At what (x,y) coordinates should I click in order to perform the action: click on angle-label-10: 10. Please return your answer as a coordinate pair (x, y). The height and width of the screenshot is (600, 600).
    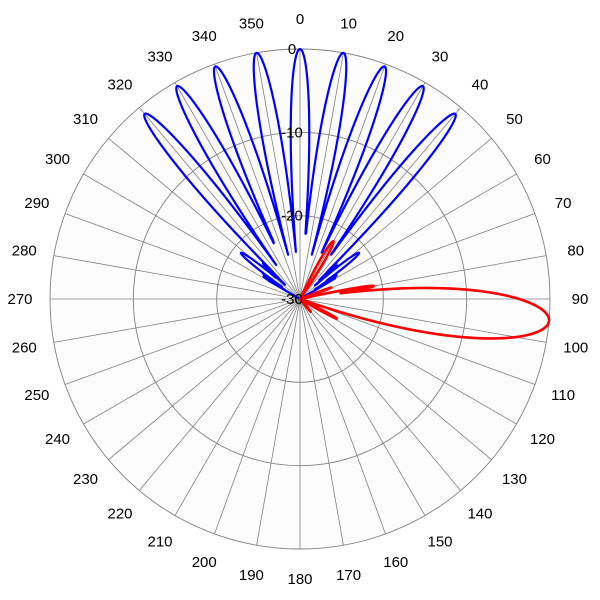
    Looking at the image, I should click on (348, 23).